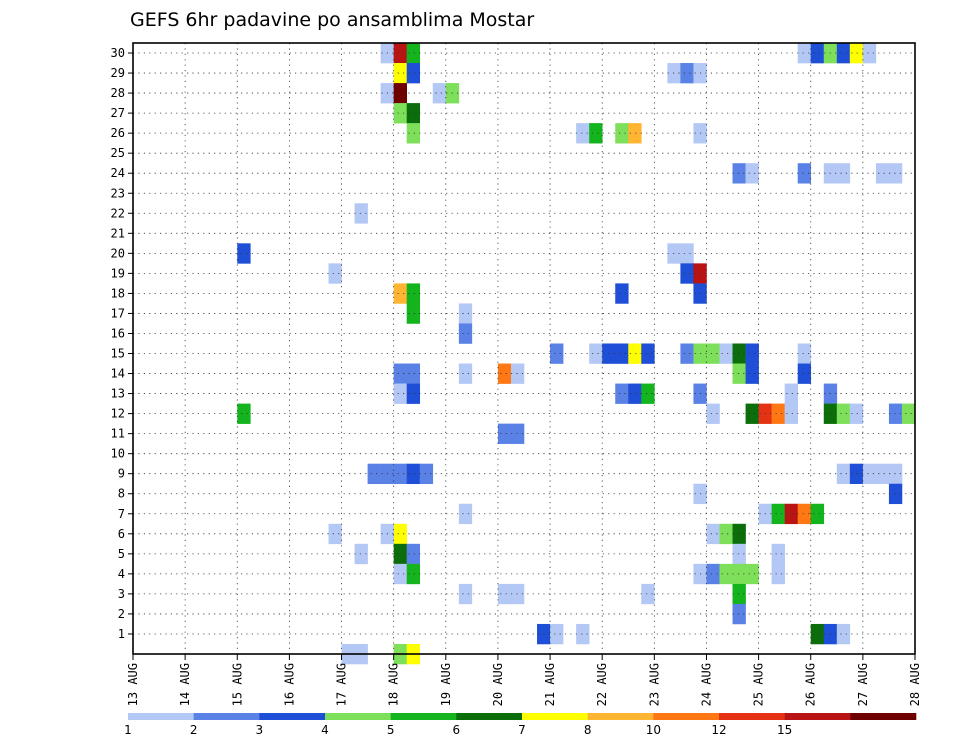 The image size is (960, 742). Describe the element at coordinates (118, 193) in the screenshot. I see `y-tick-label: 23` at that location.